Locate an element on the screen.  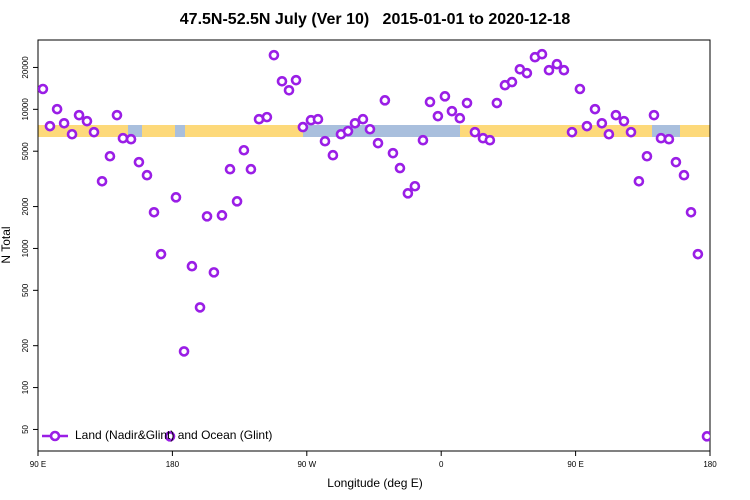
y-tick-label: 1000 is located at coordinates (25, 248).